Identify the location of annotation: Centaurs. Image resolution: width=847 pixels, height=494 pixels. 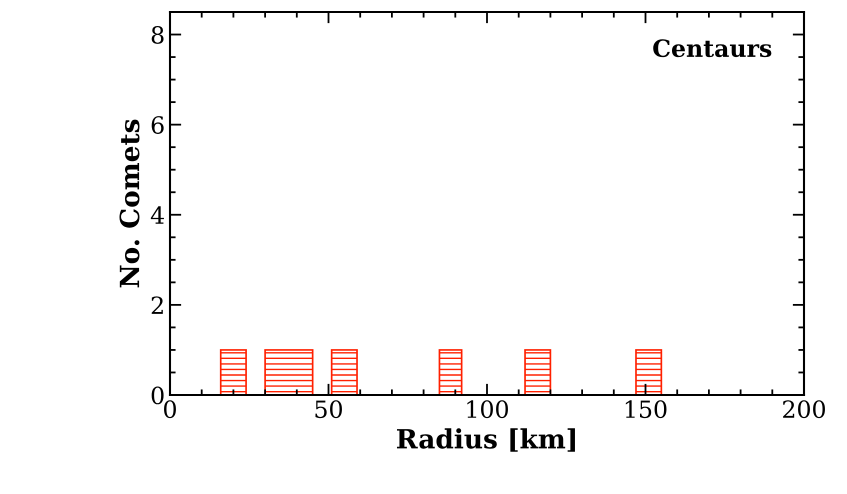
(712, 48).